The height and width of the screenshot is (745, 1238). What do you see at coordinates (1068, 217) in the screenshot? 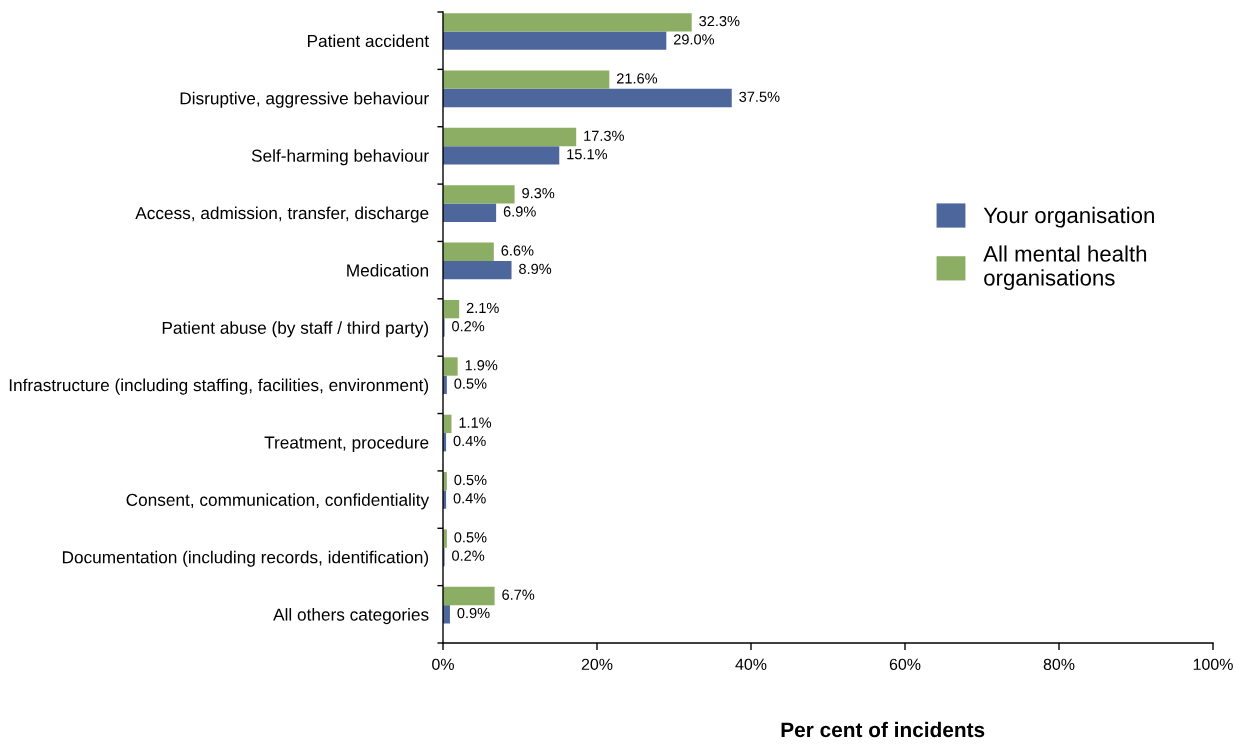
I see `legend-label: Your organisation` at bounding box center [1068, 217].